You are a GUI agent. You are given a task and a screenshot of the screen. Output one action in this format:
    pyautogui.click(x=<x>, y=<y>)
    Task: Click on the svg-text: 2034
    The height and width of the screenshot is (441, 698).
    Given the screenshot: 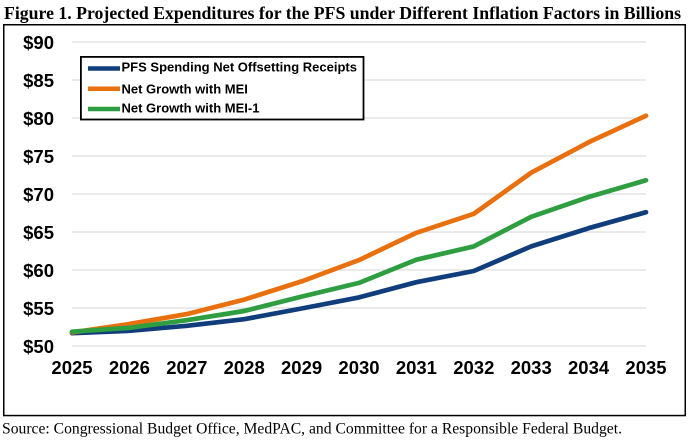 What is the action you would take?
    pyautogui.click(x=589, y=367)
    